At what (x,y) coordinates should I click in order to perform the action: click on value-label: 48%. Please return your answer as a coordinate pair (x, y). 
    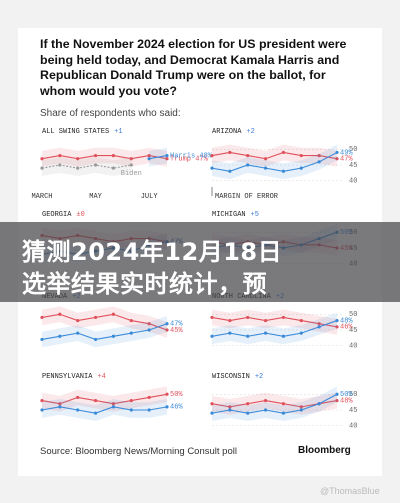
    Looking at the image, I should click on (346, 321).